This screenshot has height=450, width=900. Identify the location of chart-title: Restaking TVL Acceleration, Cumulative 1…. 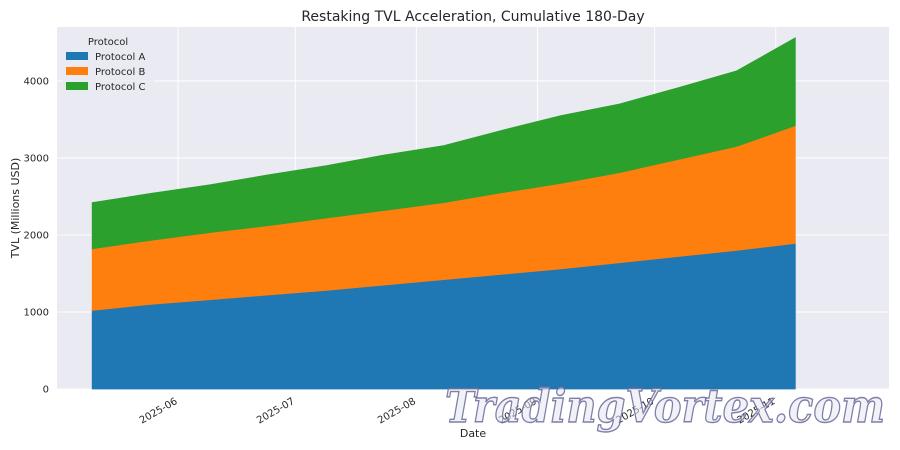
(472, 17).